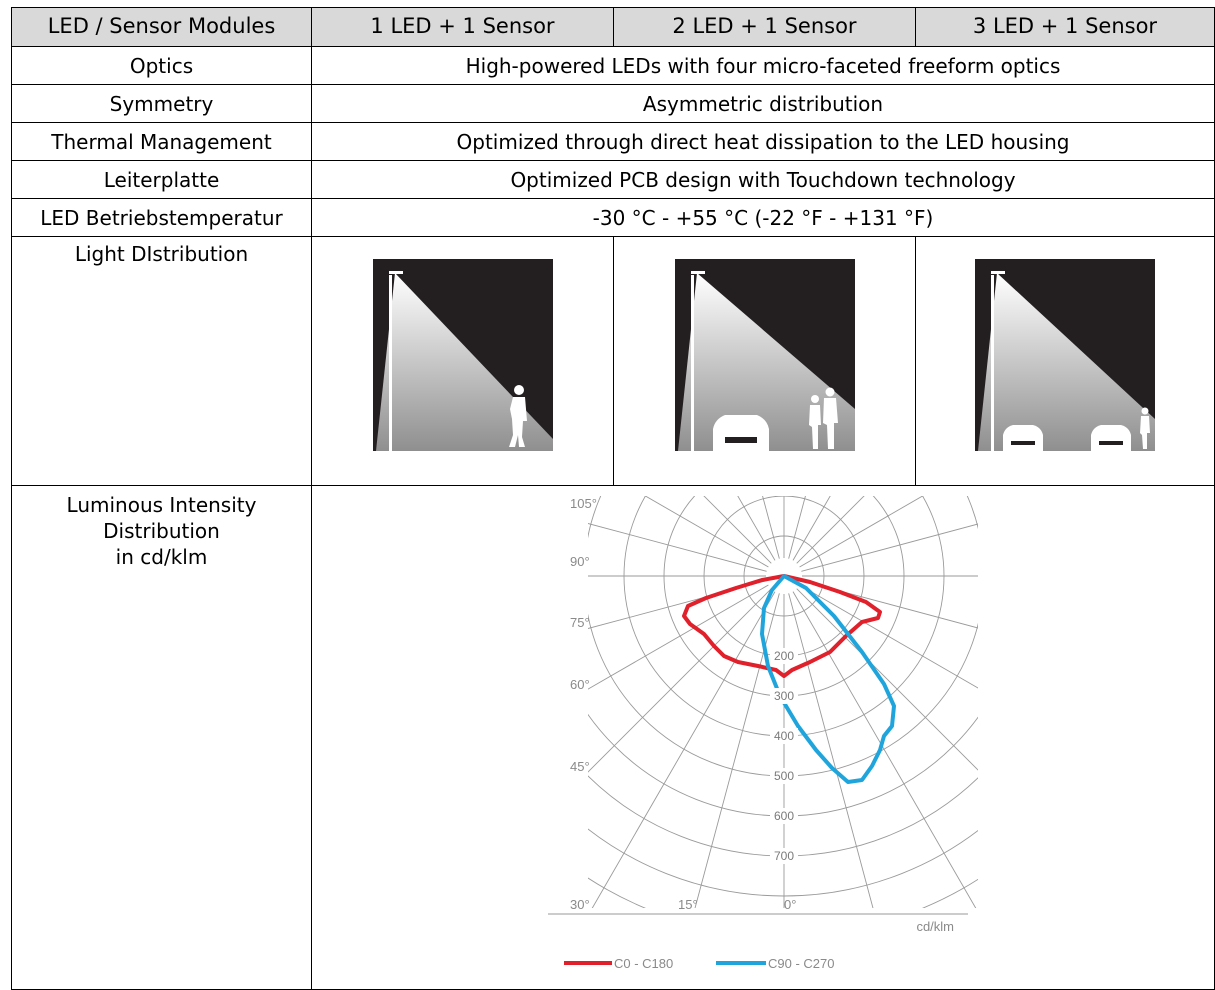 This screenshot has height=990, width=1215. Describe the element at coordinates (699, 963) in the screenshot. I see `legend: C0 - C180 C90 - C270` at that location.